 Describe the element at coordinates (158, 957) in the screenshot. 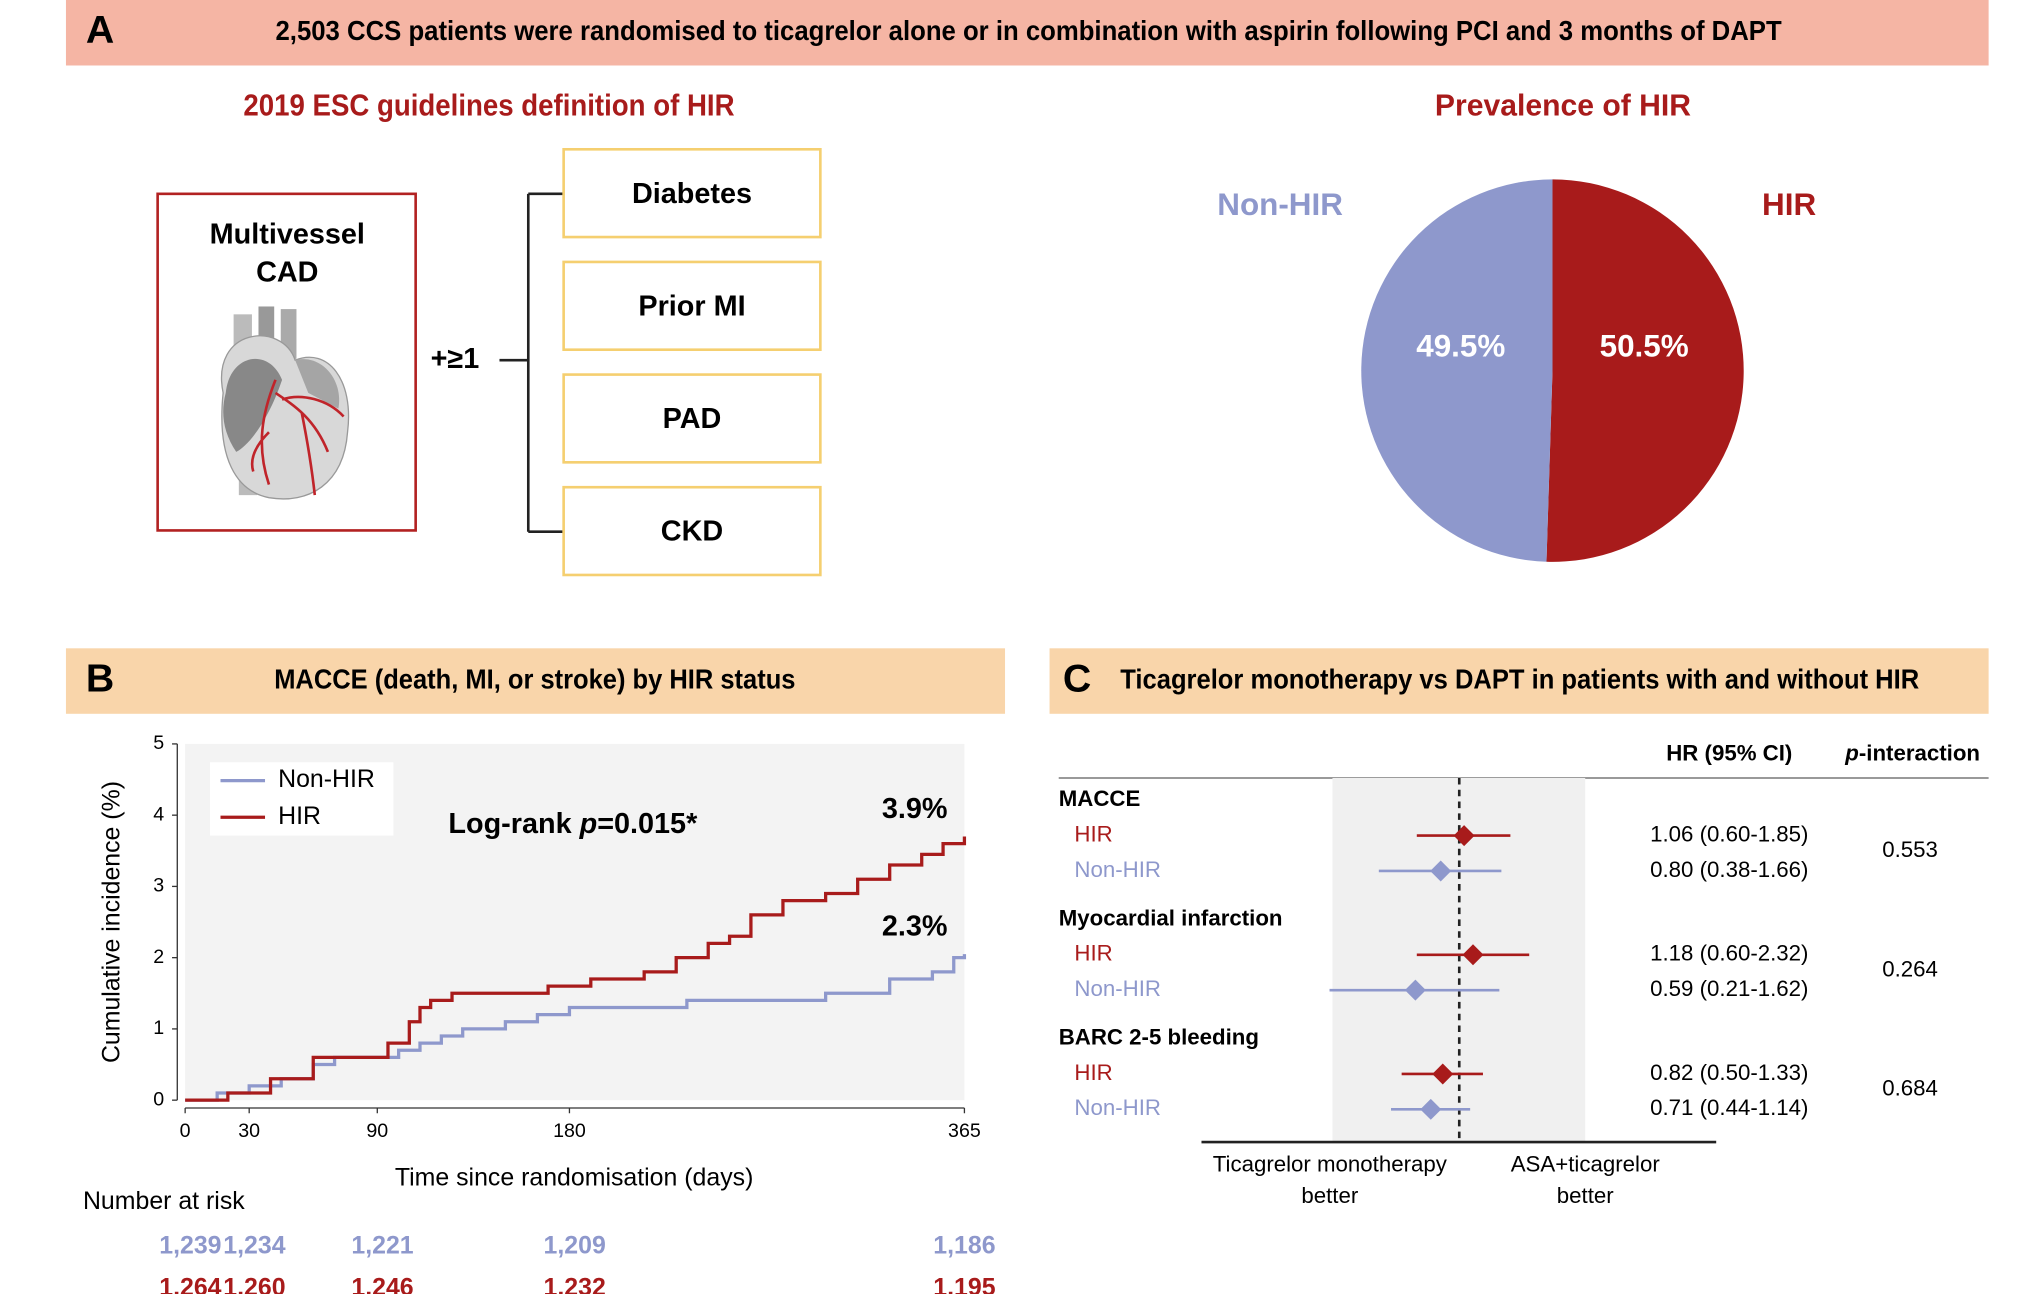

I see `y-tick-label: 2` at that location.